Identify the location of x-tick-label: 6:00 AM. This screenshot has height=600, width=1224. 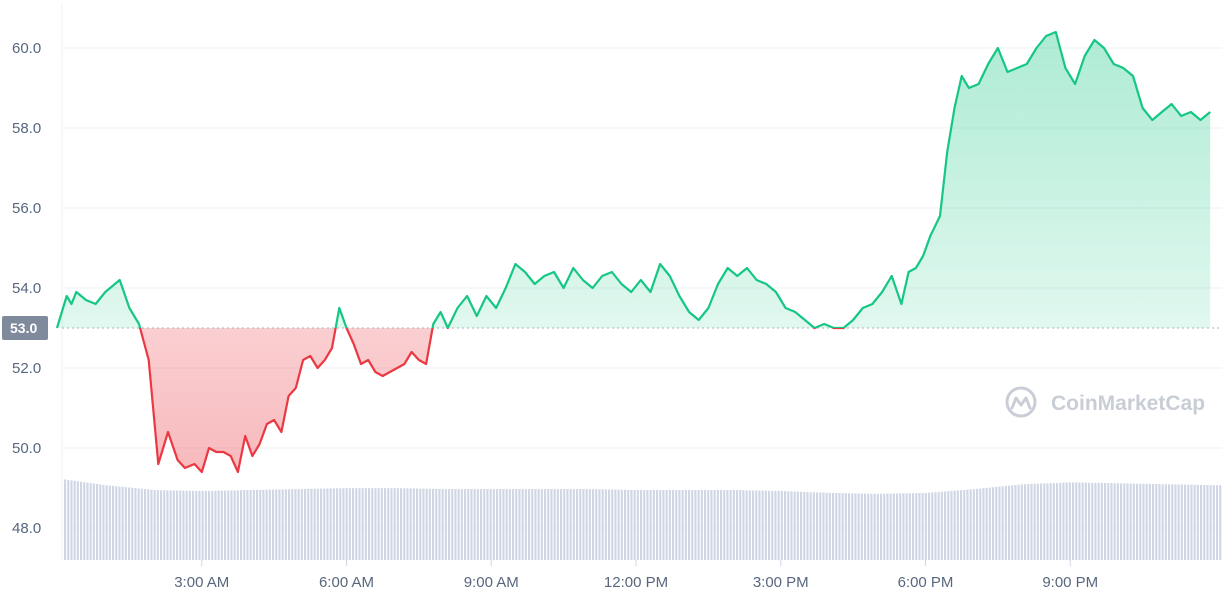
(346, 582).